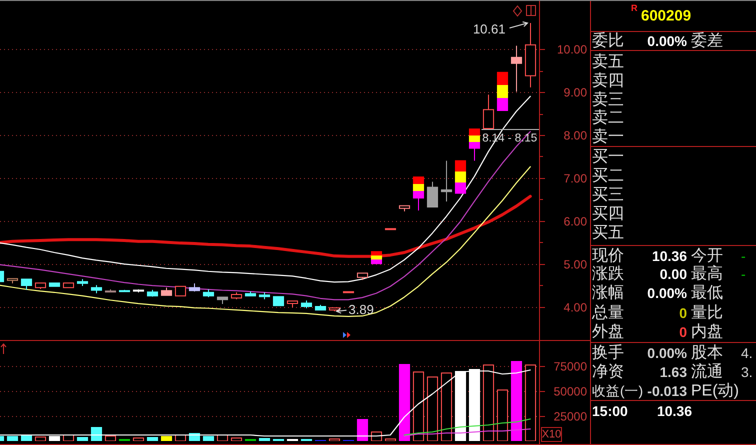  I want to click on text: 买一, so click(608, 157).